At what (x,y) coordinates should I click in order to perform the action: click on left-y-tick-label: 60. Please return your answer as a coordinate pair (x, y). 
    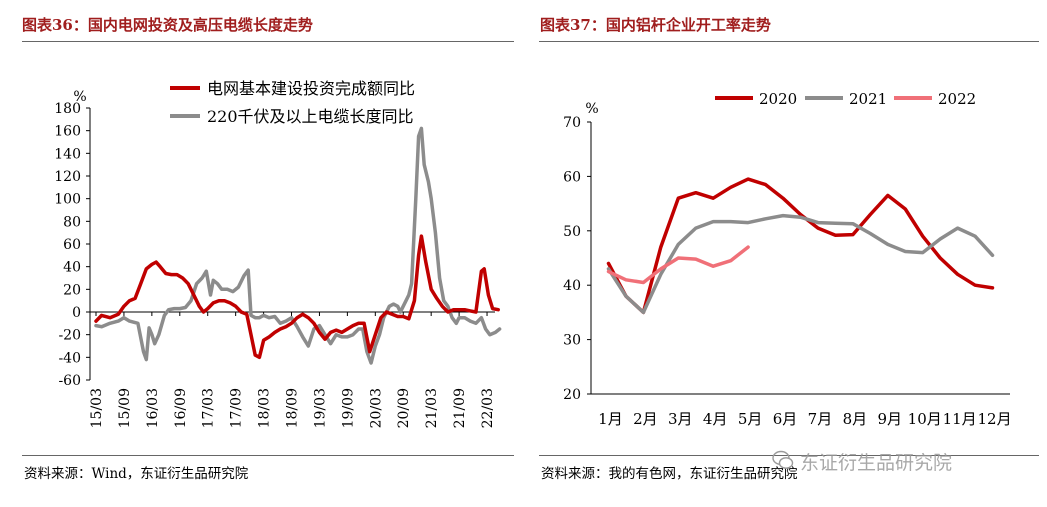
    Looking at the image, I should click on (72, 245).